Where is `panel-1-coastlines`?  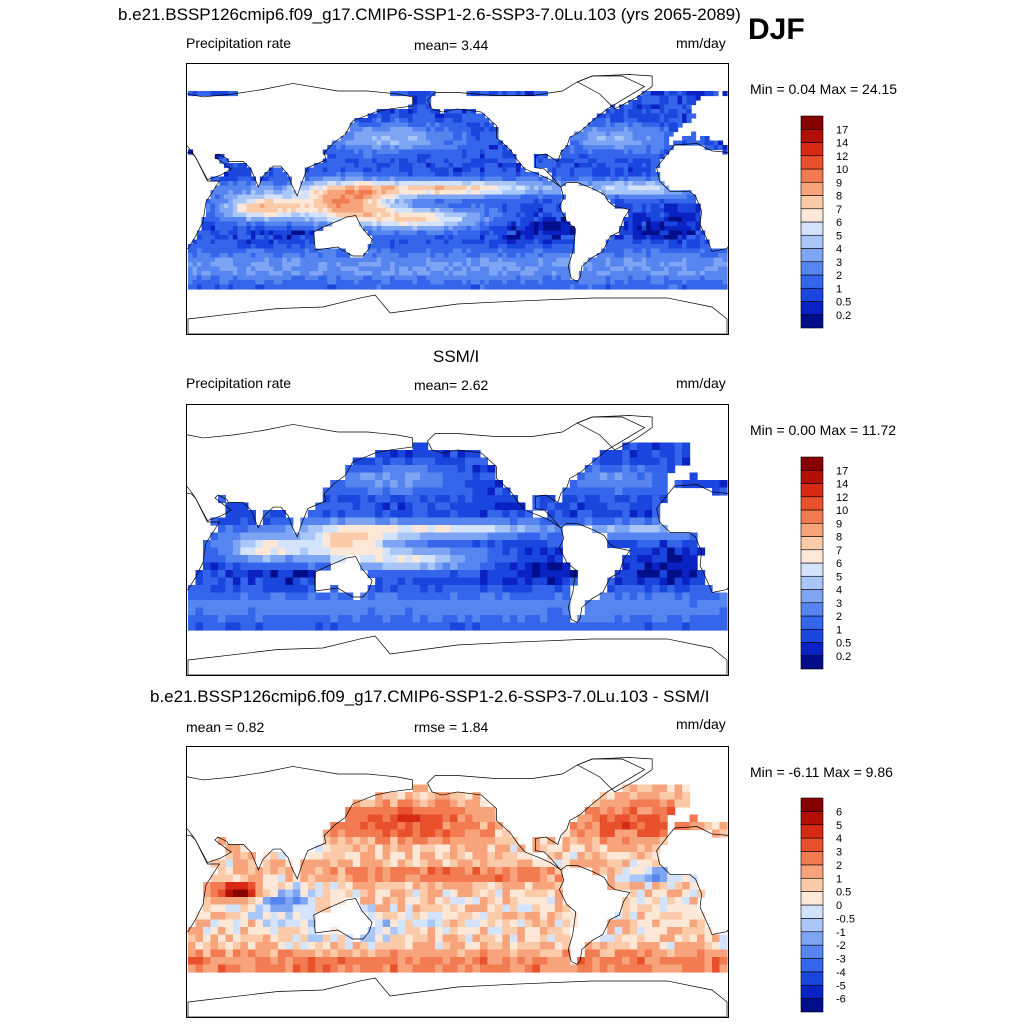 panel-1-coastlines is located at coordinates (457, 204).